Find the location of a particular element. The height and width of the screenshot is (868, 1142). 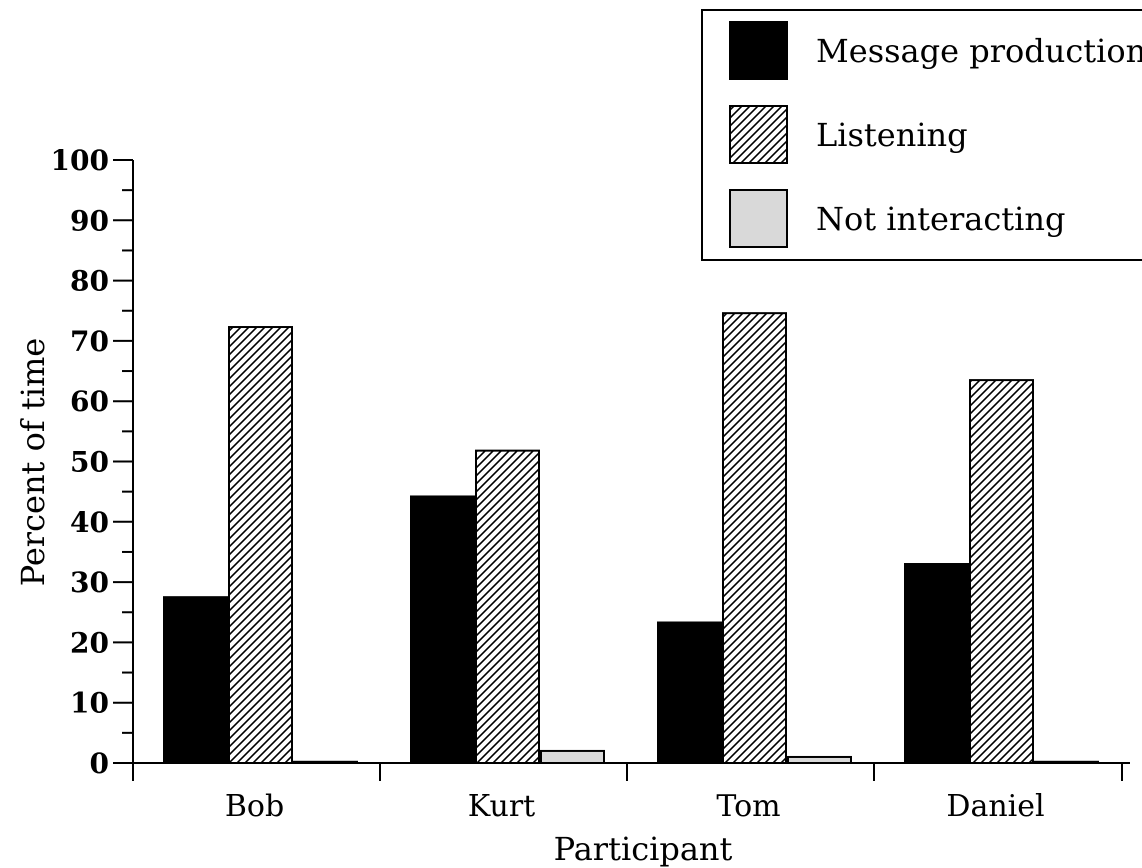

legend-swatch-listening is located at coordinates (758, 134).